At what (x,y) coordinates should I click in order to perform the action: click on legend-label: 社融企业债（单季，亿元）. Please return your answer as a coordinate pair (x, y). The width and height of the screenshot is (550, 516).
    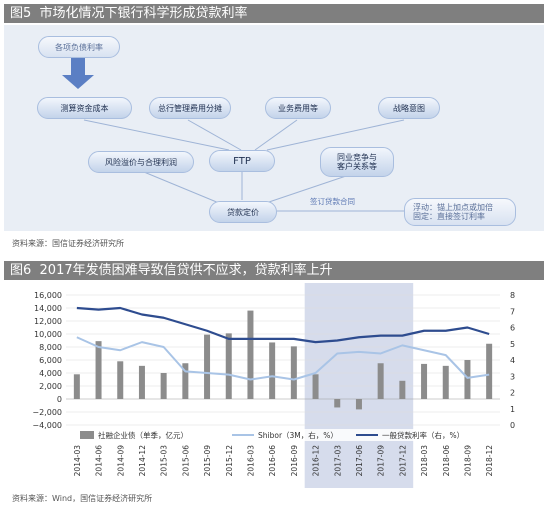
    Looking at the image, I should click on (143, 435).